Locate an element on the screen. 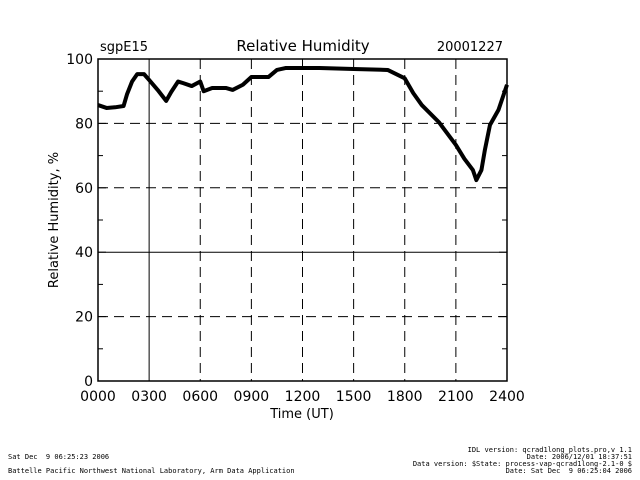 The image size is (640, 480). x-tick-label: 1800 is located at coordinates (405, 397).